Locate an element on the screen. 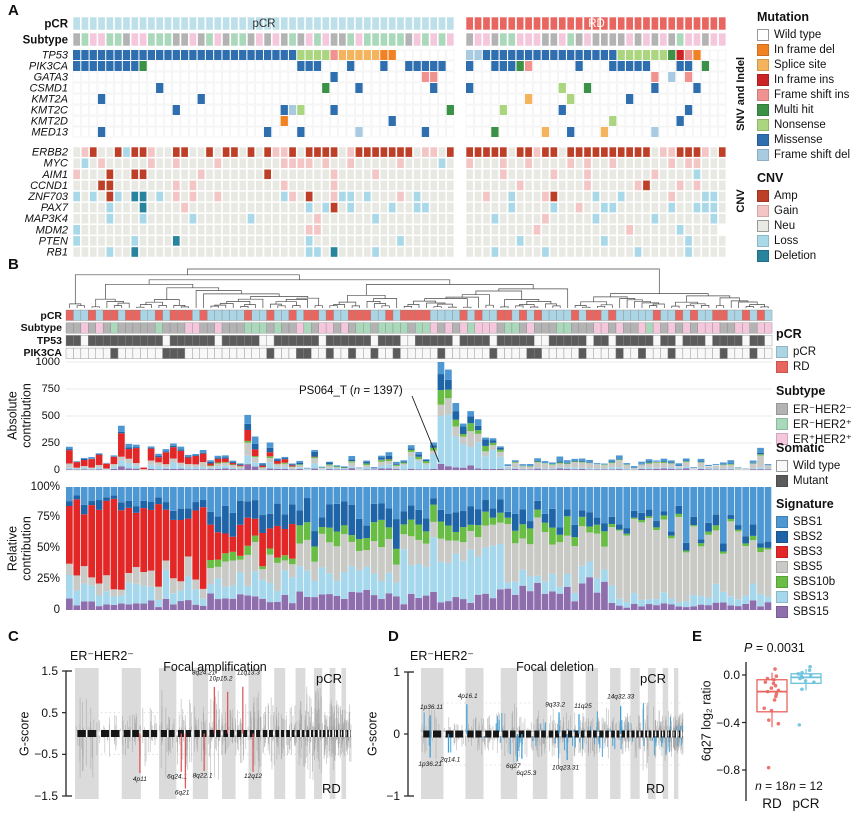 This screenshot has height=816, width=865. boxplot-ytick: 0.0 is located at coordinates (731, 675).